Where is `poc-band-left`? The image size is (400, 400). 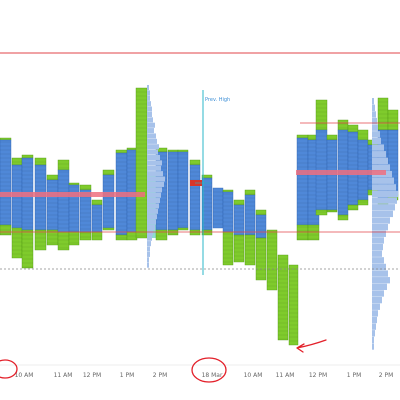 poc-band-left is located at coordinates (72, 194).